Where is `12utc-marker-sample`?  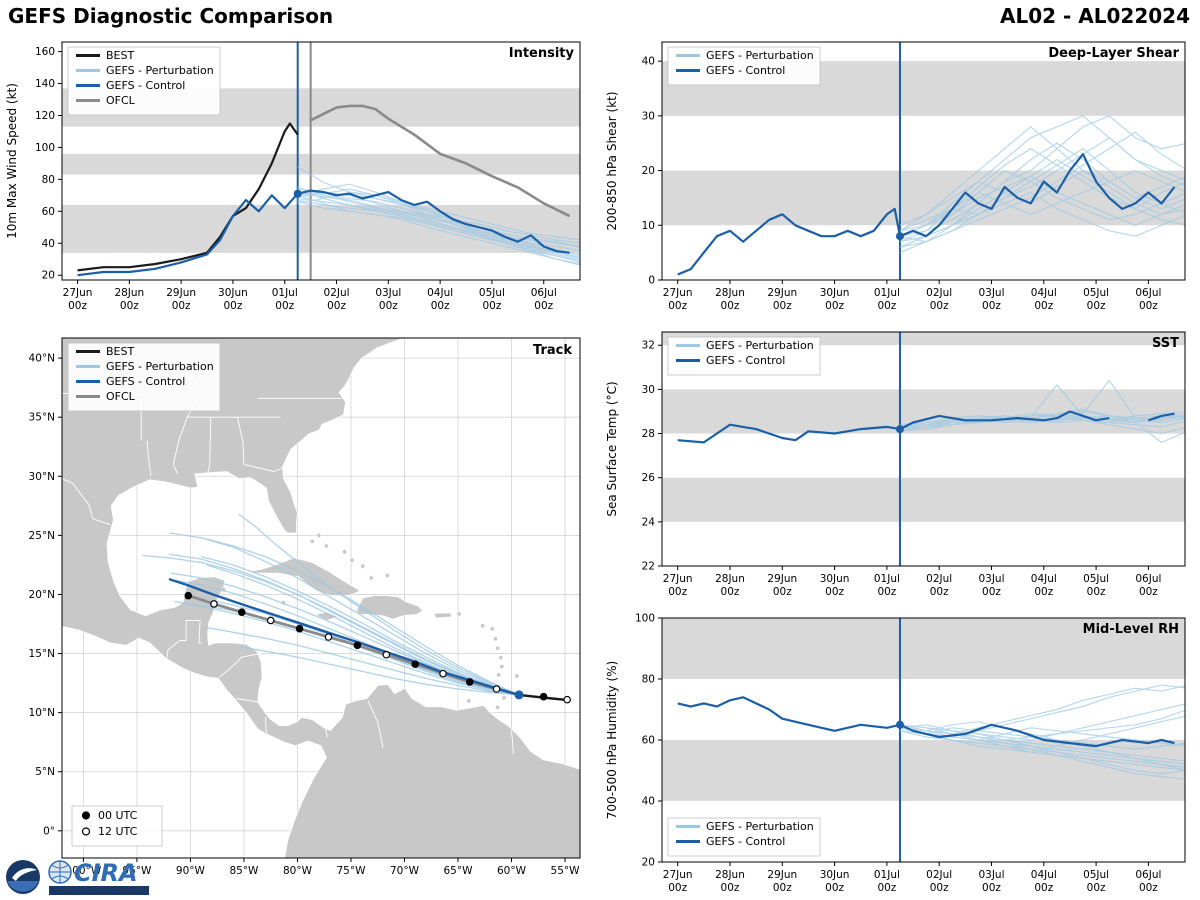 12utc-marker-sample is located at coordinates (86, 831).